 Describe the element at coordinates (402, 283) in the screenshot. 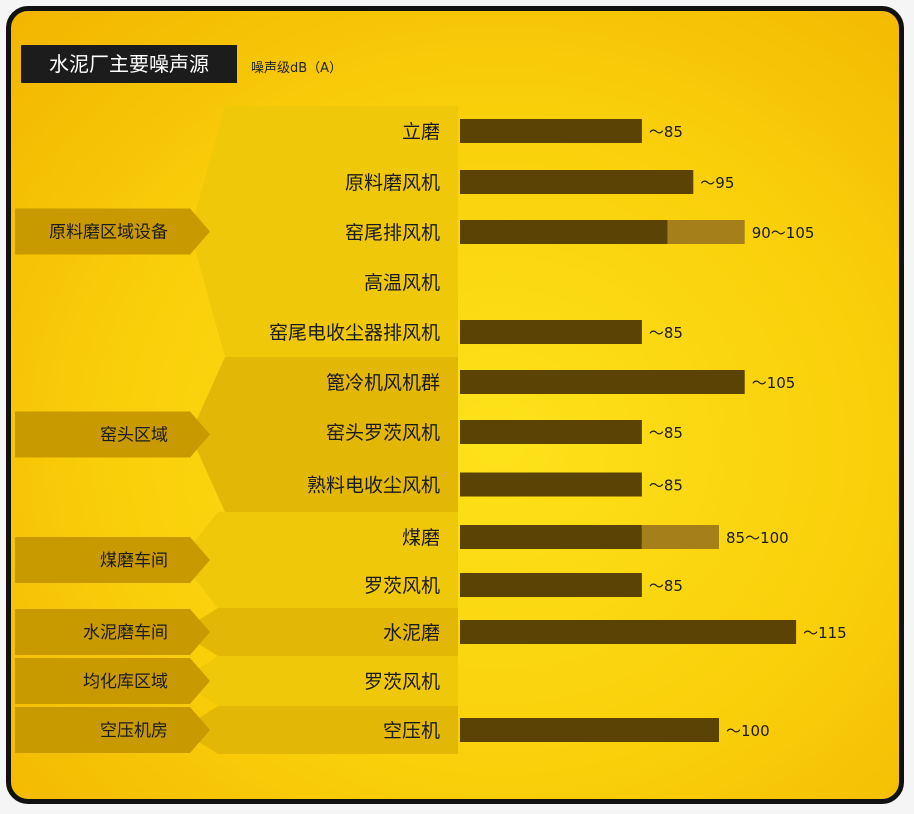

I see `device-label: 高温风机` at that location.